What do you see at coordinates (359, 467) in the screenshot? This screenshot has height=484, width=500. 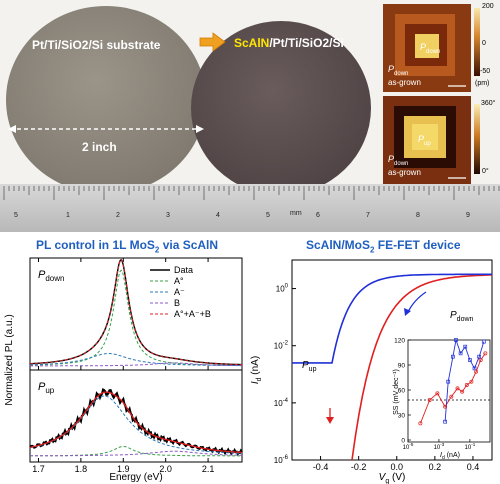 I see `fet-xtick-label: -0.2` at bounding box center [359, 467].